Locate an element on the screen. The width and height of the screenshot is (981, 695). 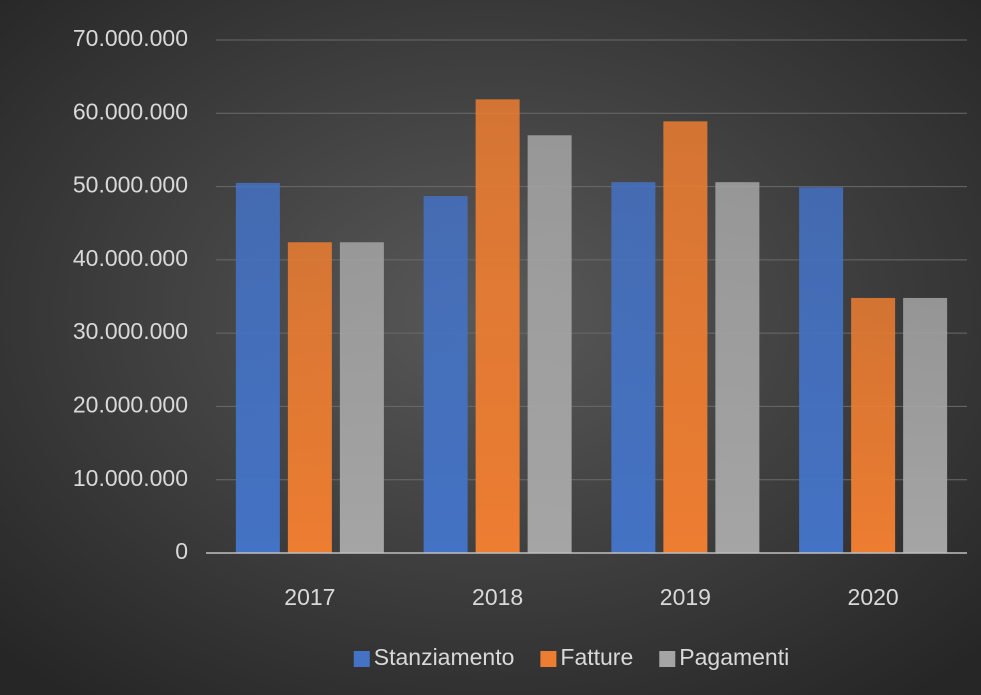
legend-label: Fatture is located at coordinates (596, 657).